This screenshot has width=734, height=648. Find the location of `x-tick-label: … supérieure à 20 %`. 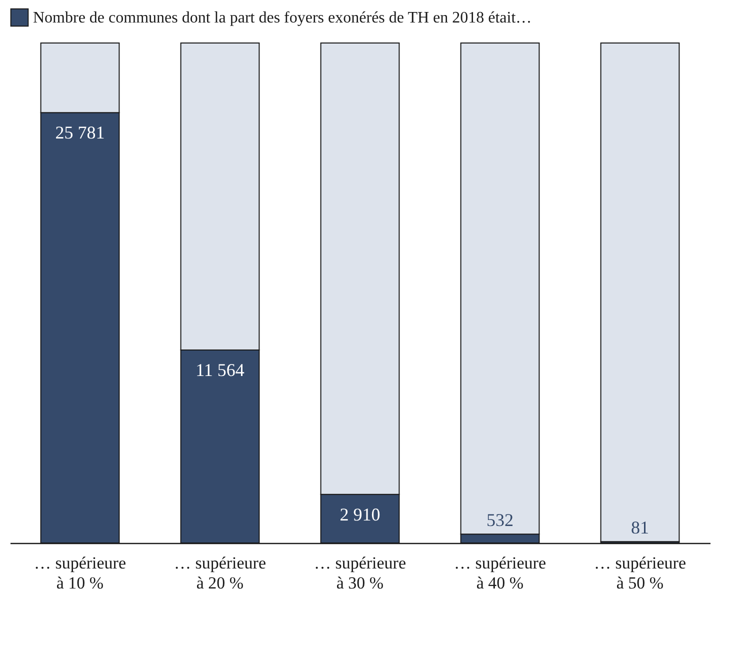

x-tick-label: … supérieure à 20 % is located at coordinates (220, 573).